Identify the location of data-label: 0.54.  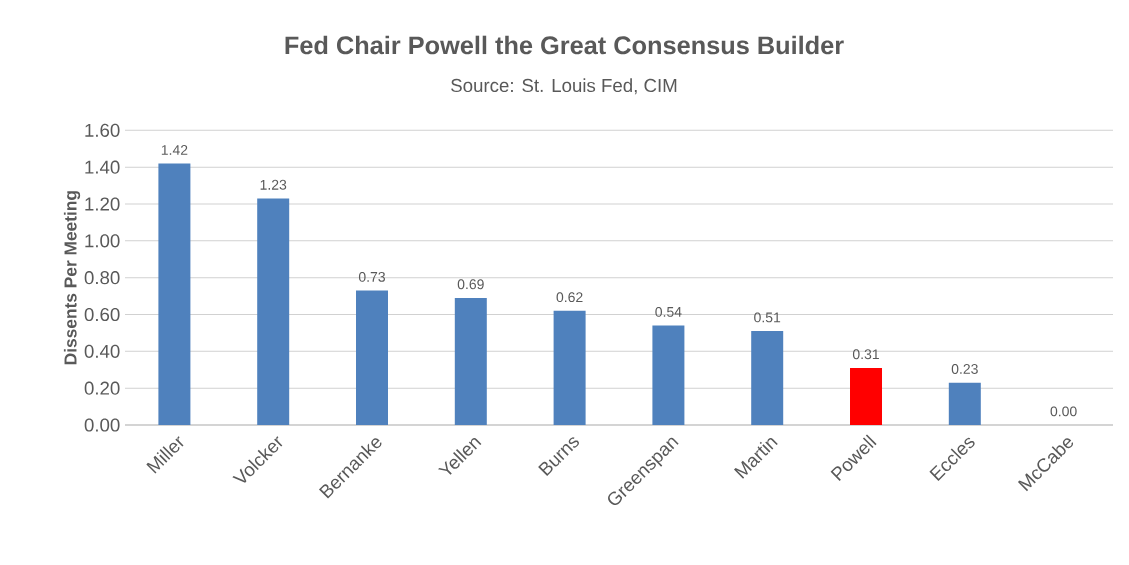
(668, 311).